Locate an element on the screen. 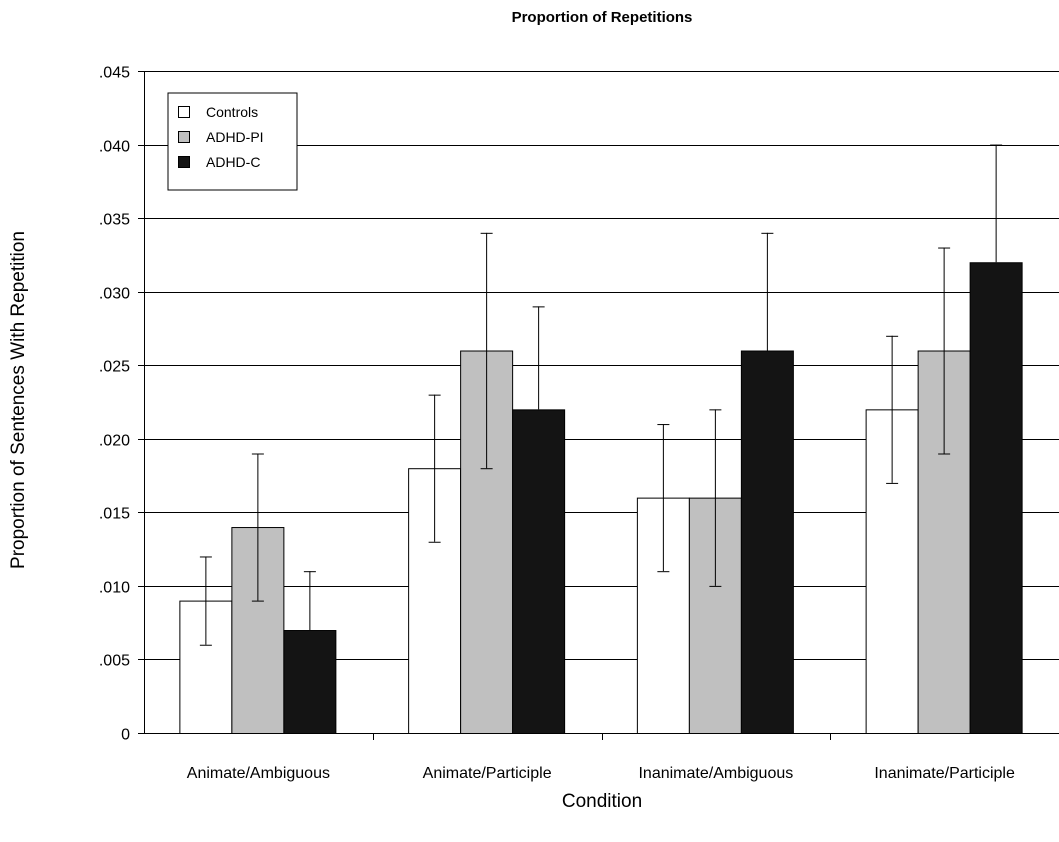 Image resolution: width=1059 pixels, height=842 pixels. category-label: Inanimate/Ambiguous is located at coordinates (715, 773).